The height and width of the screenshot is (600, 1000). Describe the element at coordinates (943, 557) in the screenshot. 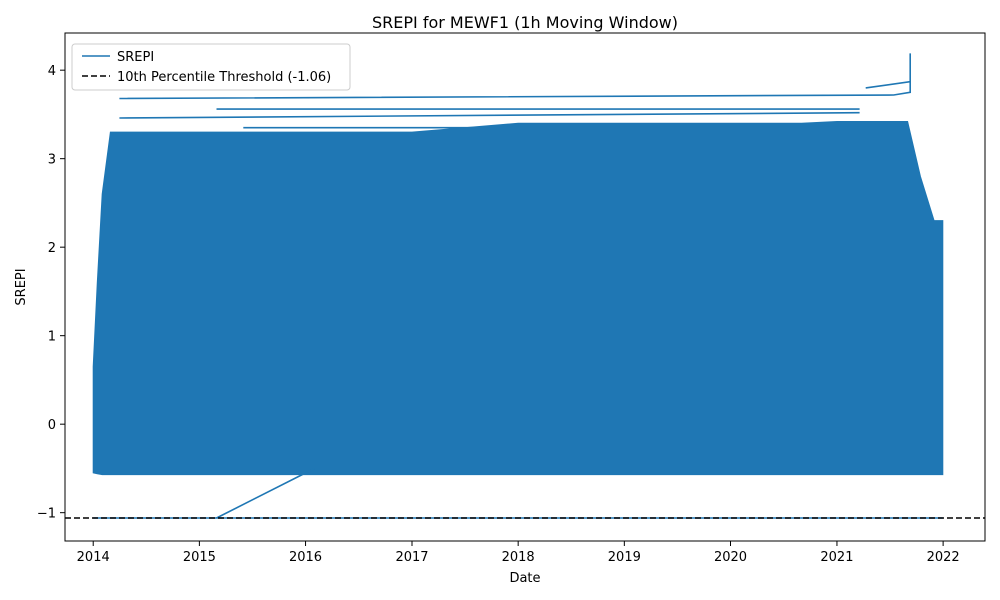

I see `x-tick-label: 2022` at that location.